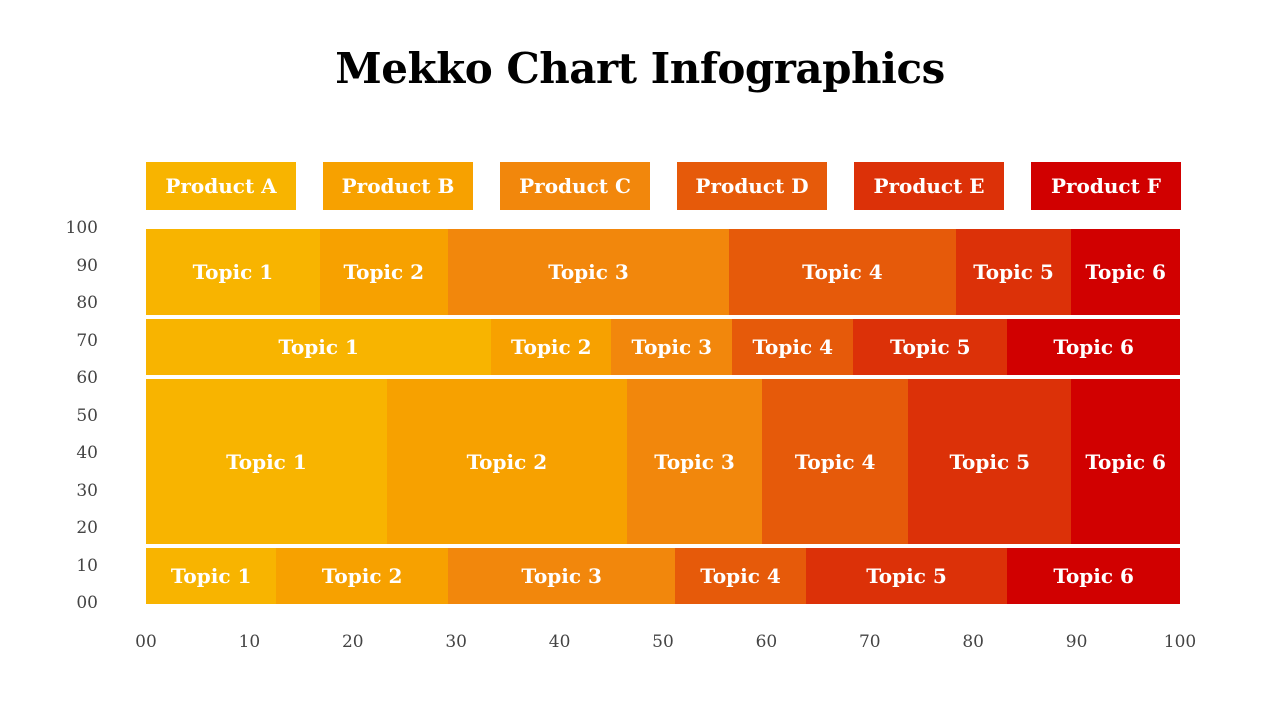 The width and height of the screenshot is (1280, 720). Describe the element at coordinates (87, 528) in the screenshot. I see `y-tick-label: 20` at that location.